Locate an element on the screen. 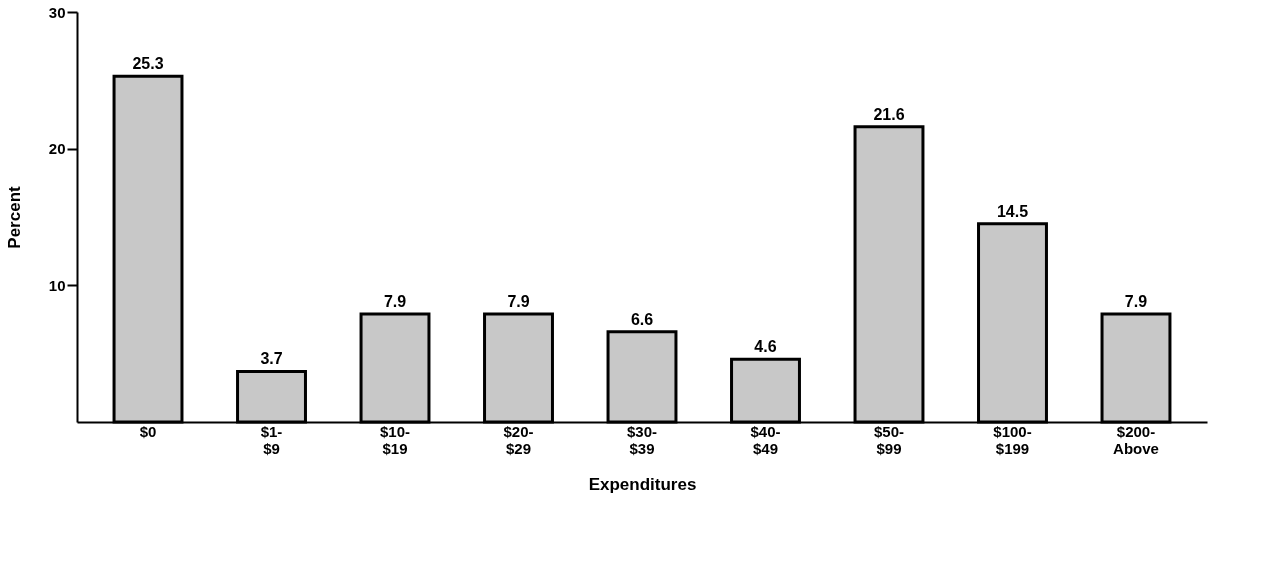 This screenshot has width=1283, height=562. data-label: 3.7 is located at coordinates (271, 359).